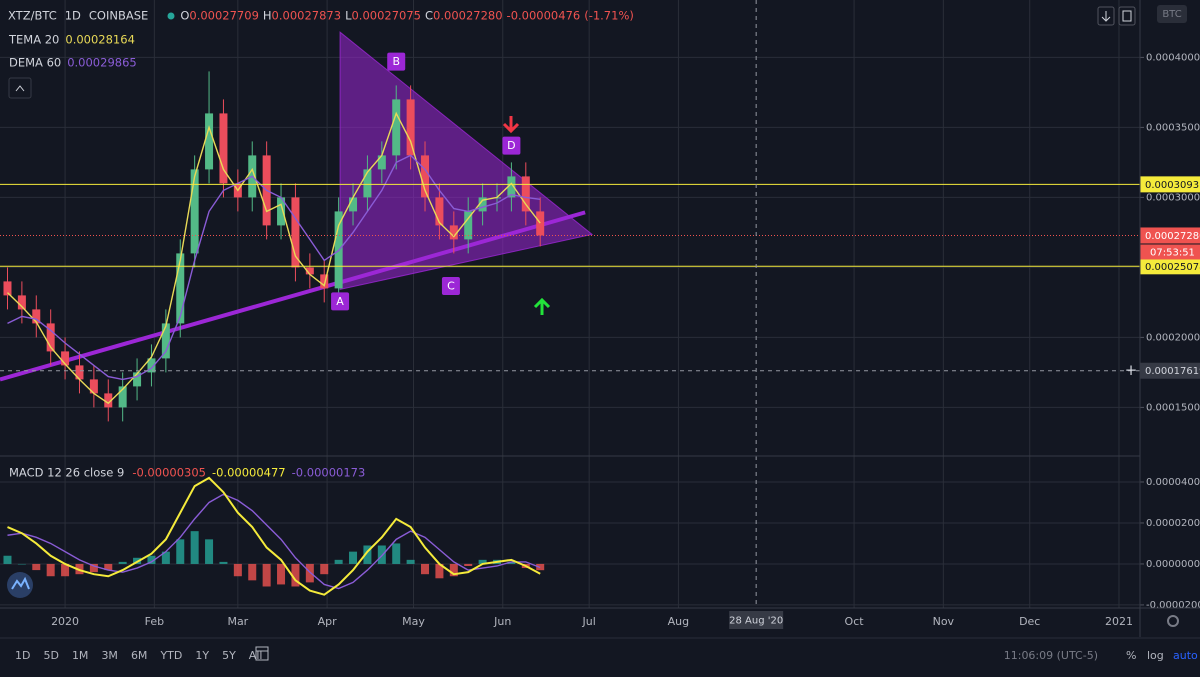  Describe the element at coordinates (1119, 621) in the screenshot. I see `x-tick-label: 2021` at that location.